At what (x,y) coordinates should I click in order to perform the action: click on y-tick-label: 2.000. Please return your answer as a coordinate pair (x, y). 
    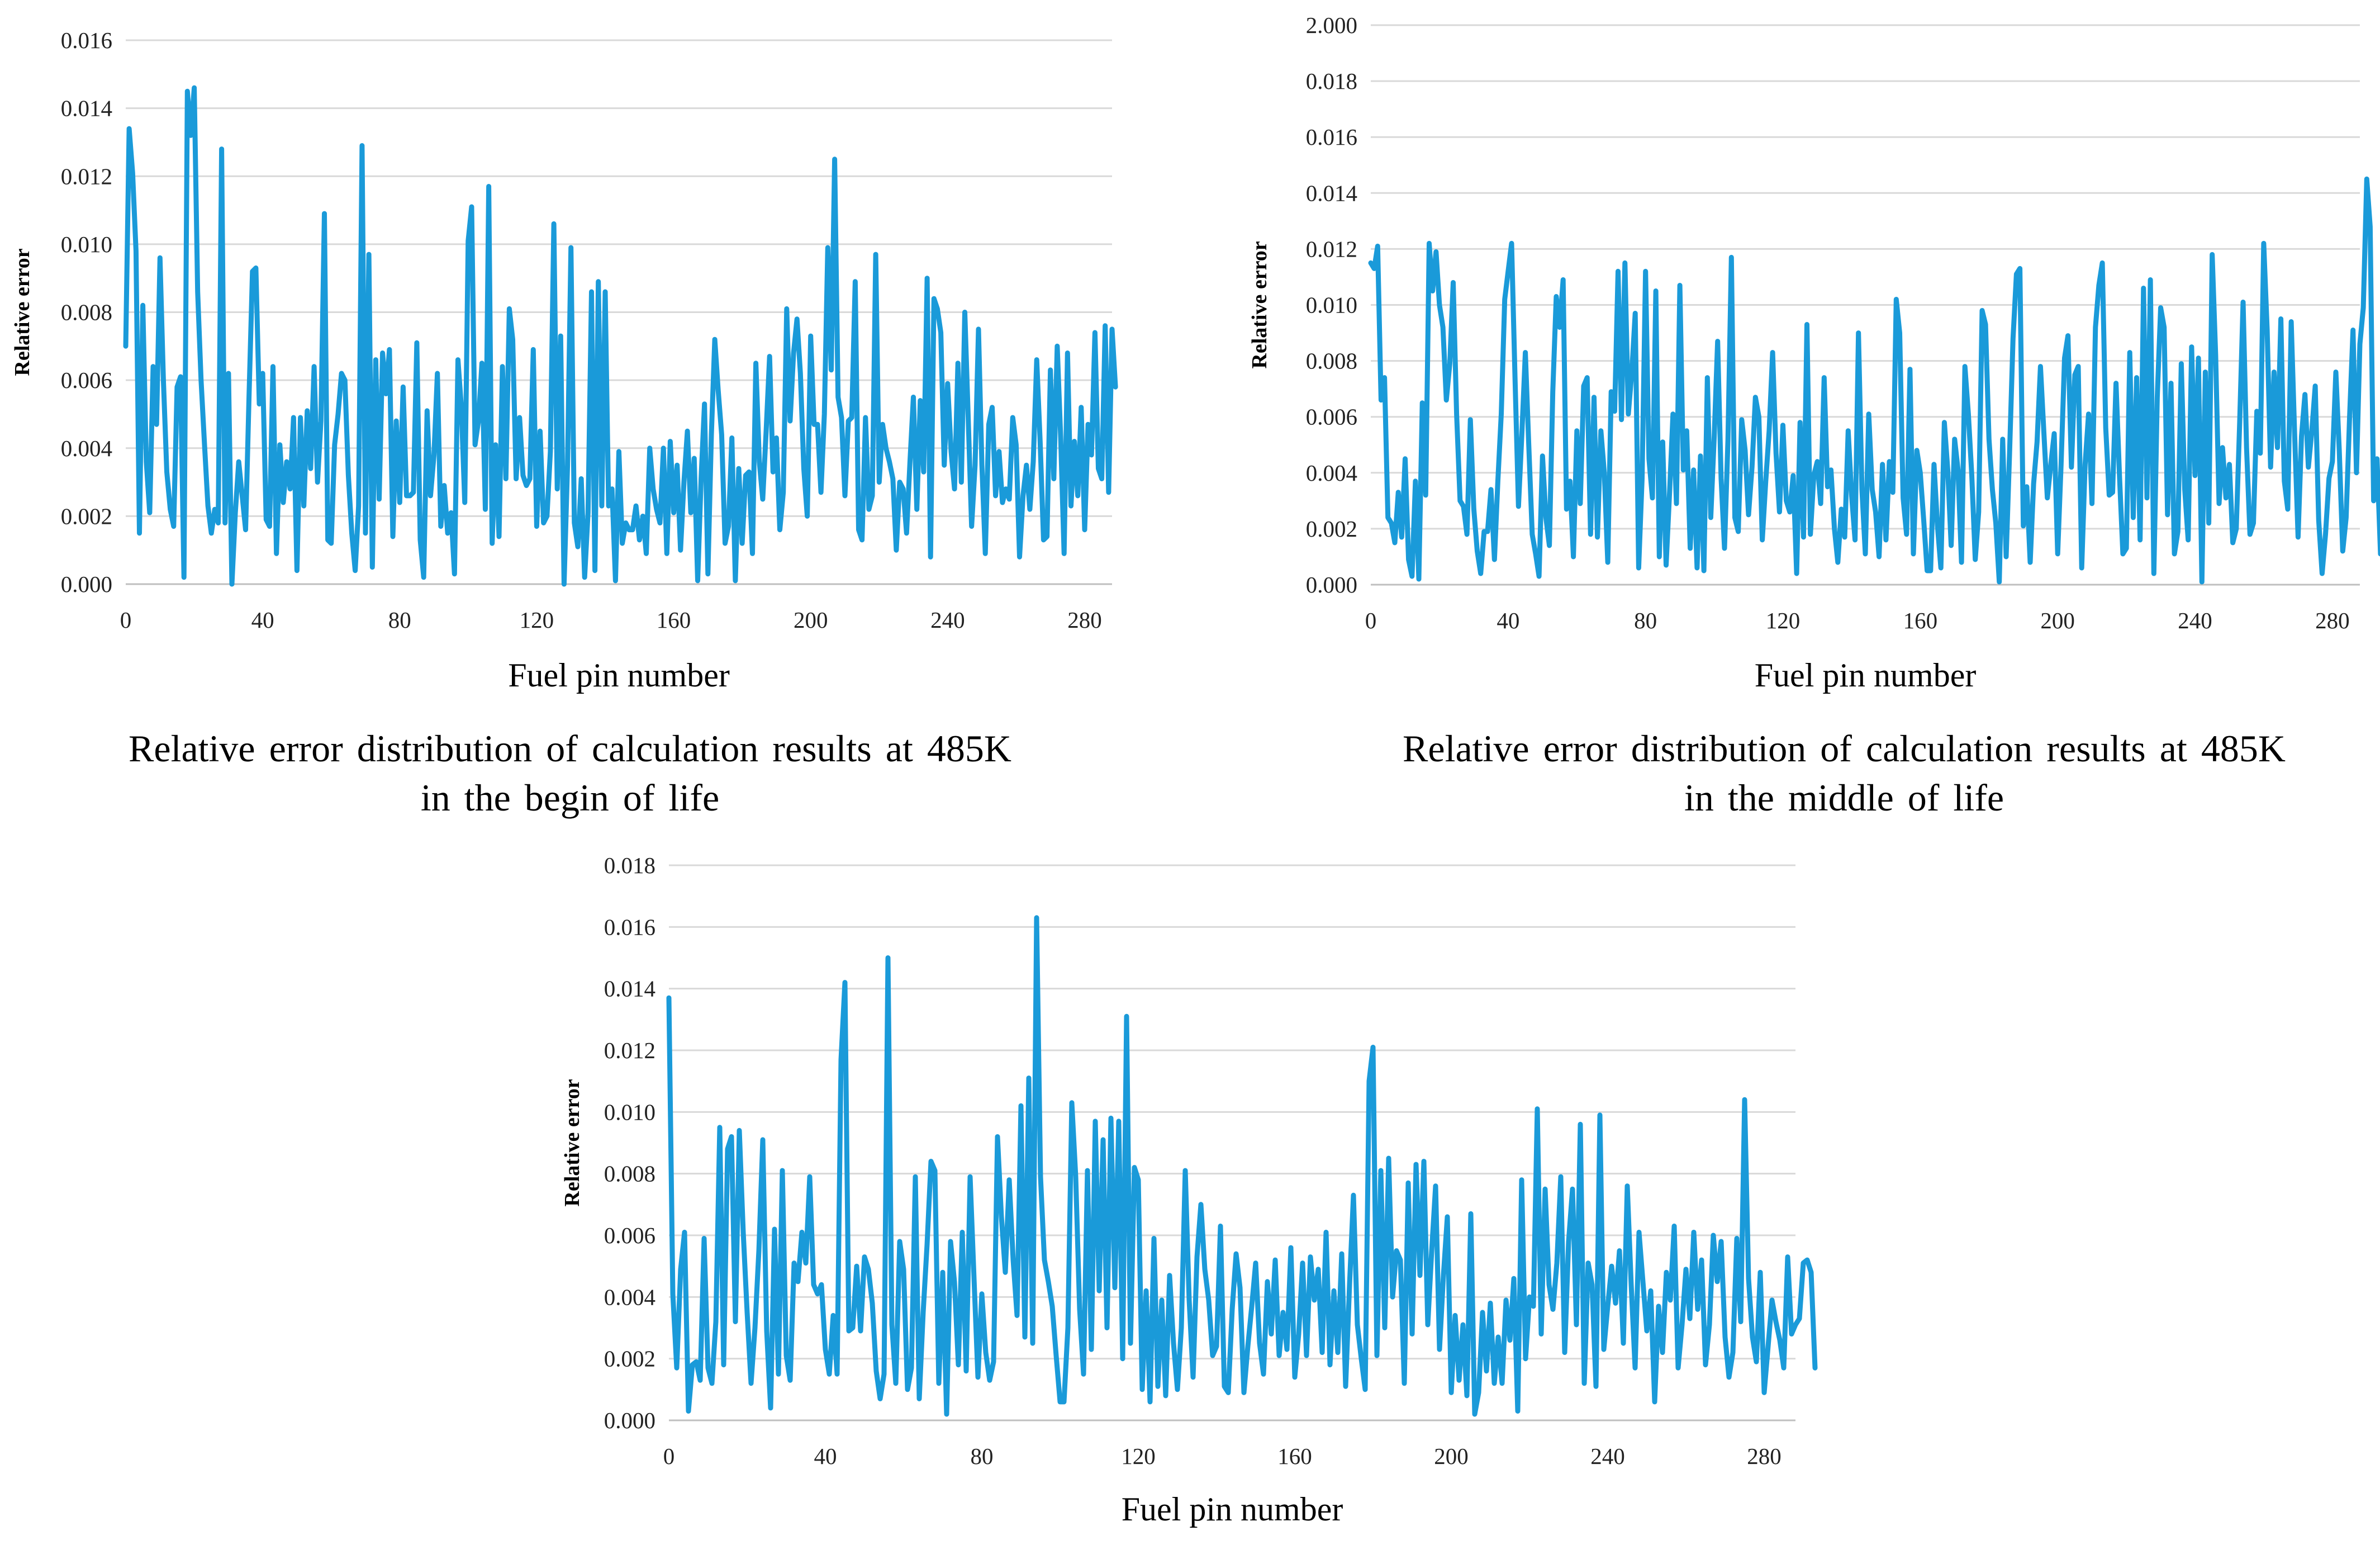
    Looking at the image, I should click on (1331, 25).